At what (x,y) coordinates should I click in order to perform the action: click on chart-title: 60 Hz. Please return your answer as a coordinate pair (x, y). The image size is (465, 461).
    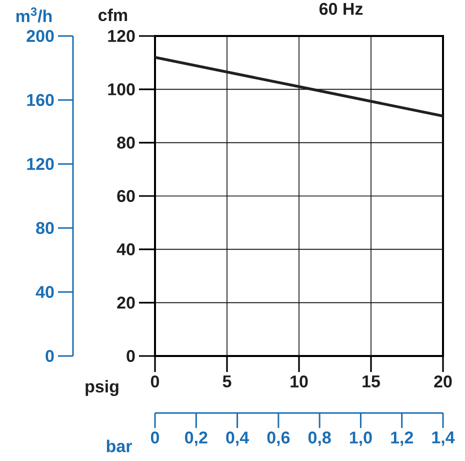
    Looking at the image, I should click on (341, 8).